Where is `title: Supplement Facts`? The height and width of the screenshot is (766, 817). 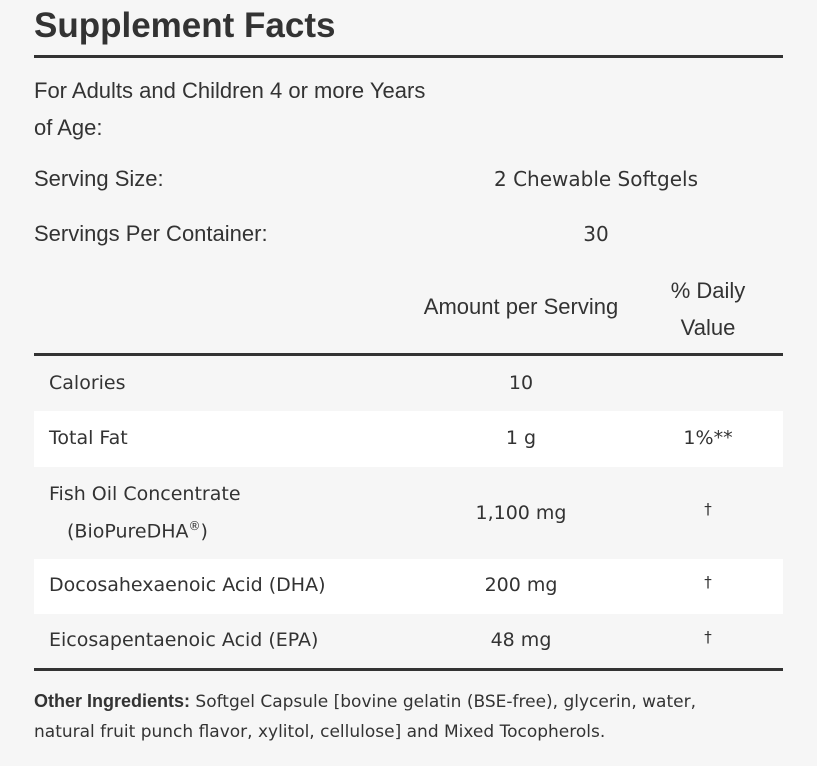
title: Supplement Facts is located at coordinates (185, 25).